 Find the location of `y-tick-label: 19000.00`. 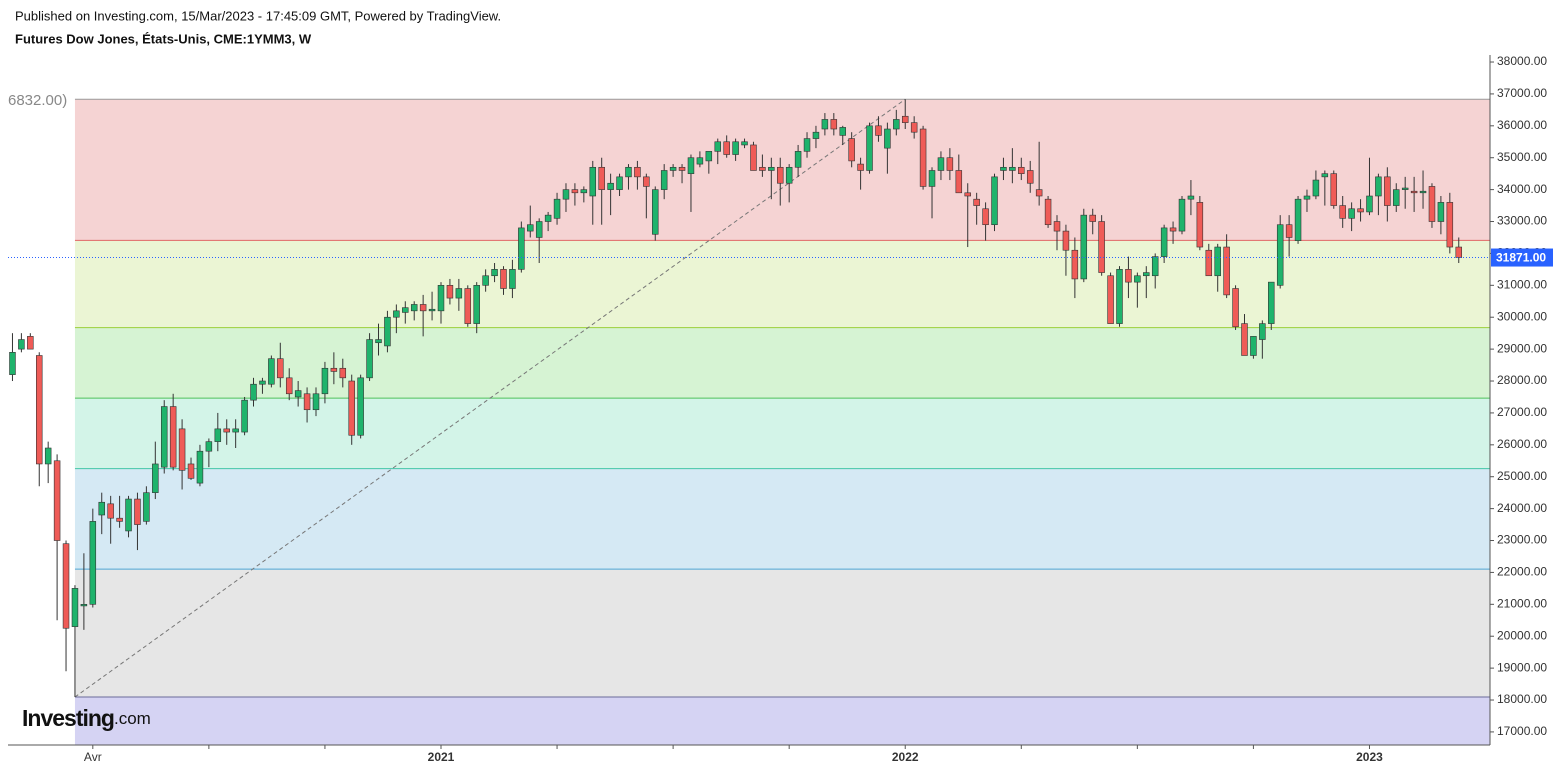

y-tick-label: 19000.00 is located at coordinates (1522, 667).